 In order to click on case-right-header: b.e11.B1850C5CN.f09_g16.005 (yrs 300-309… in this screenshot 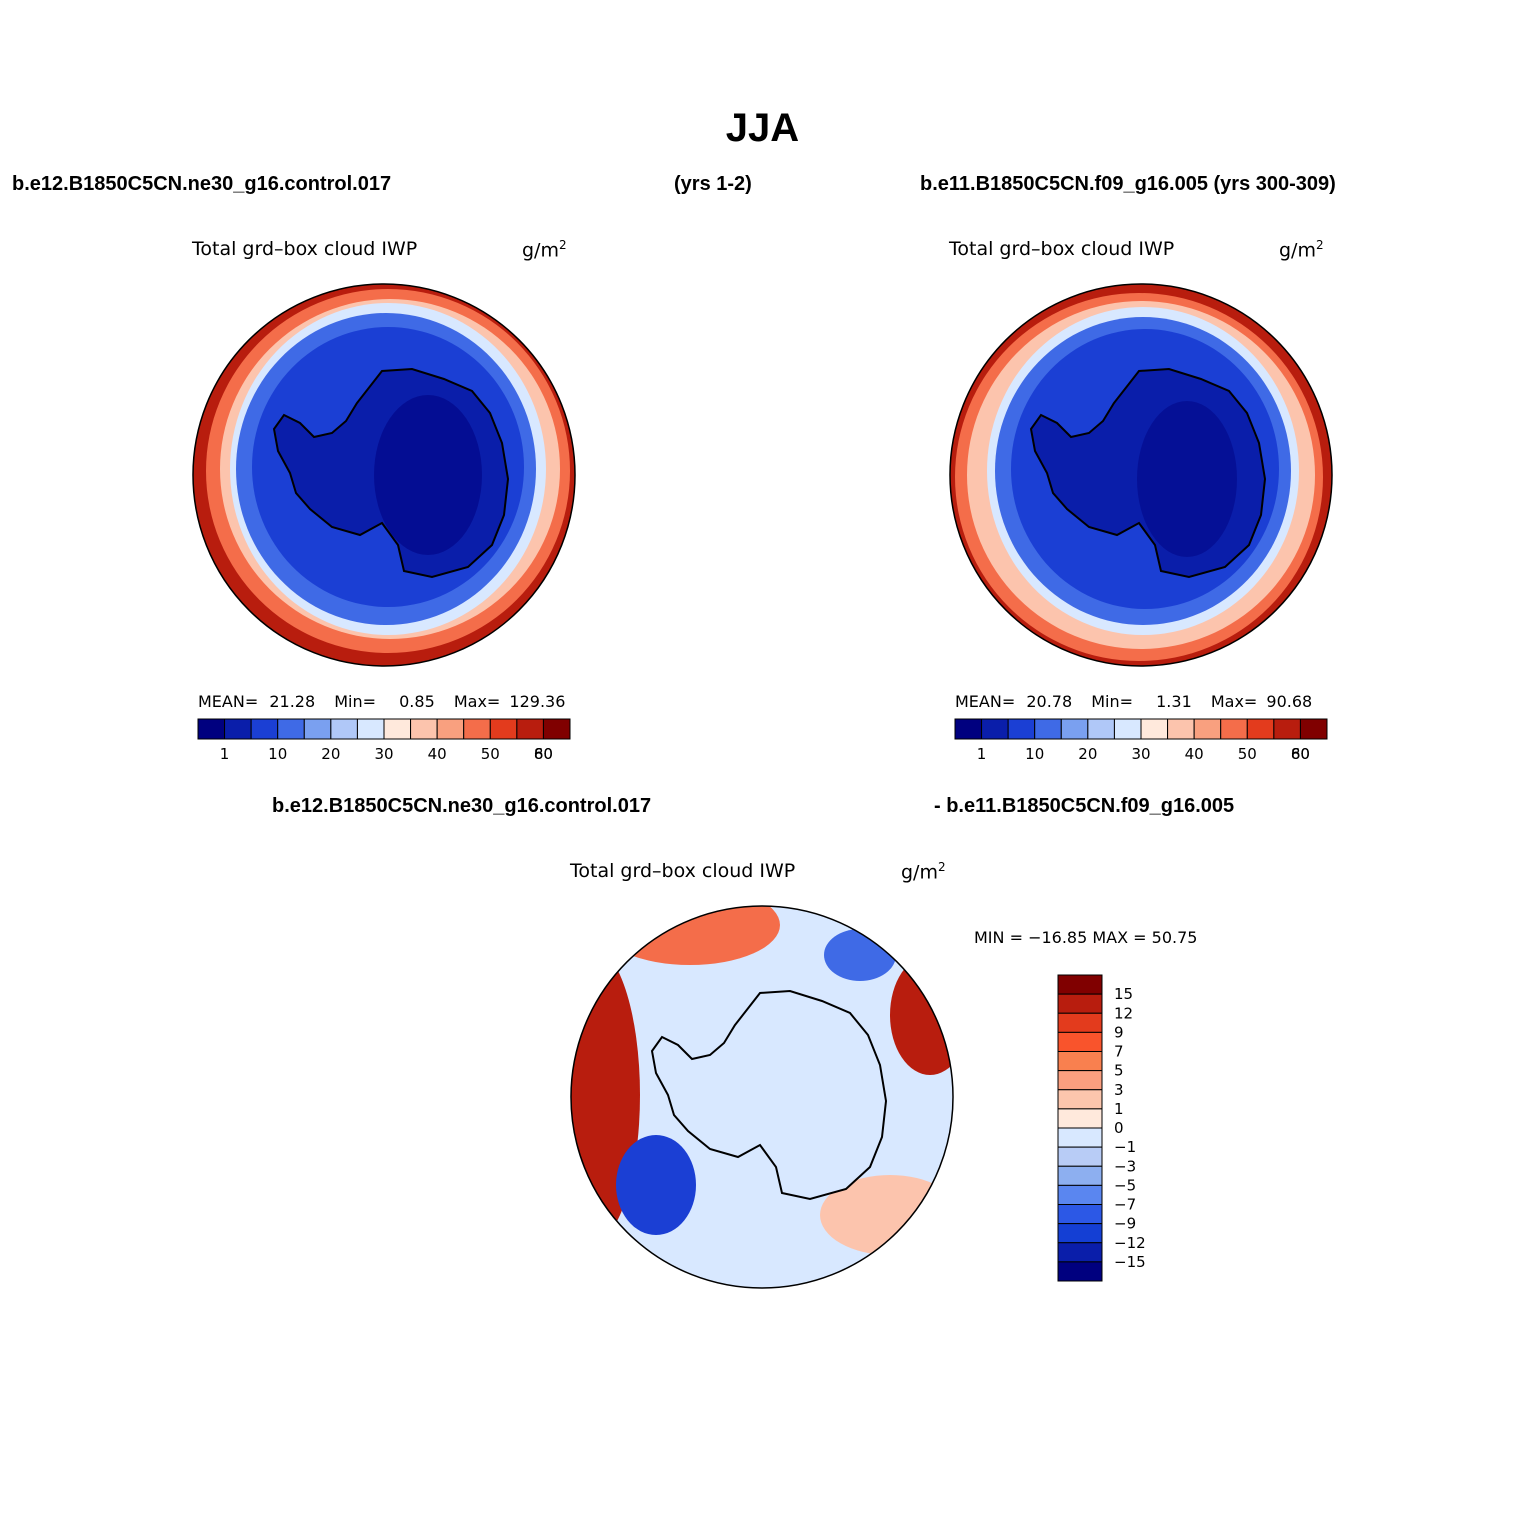, I will do `click(1128, 184)`.